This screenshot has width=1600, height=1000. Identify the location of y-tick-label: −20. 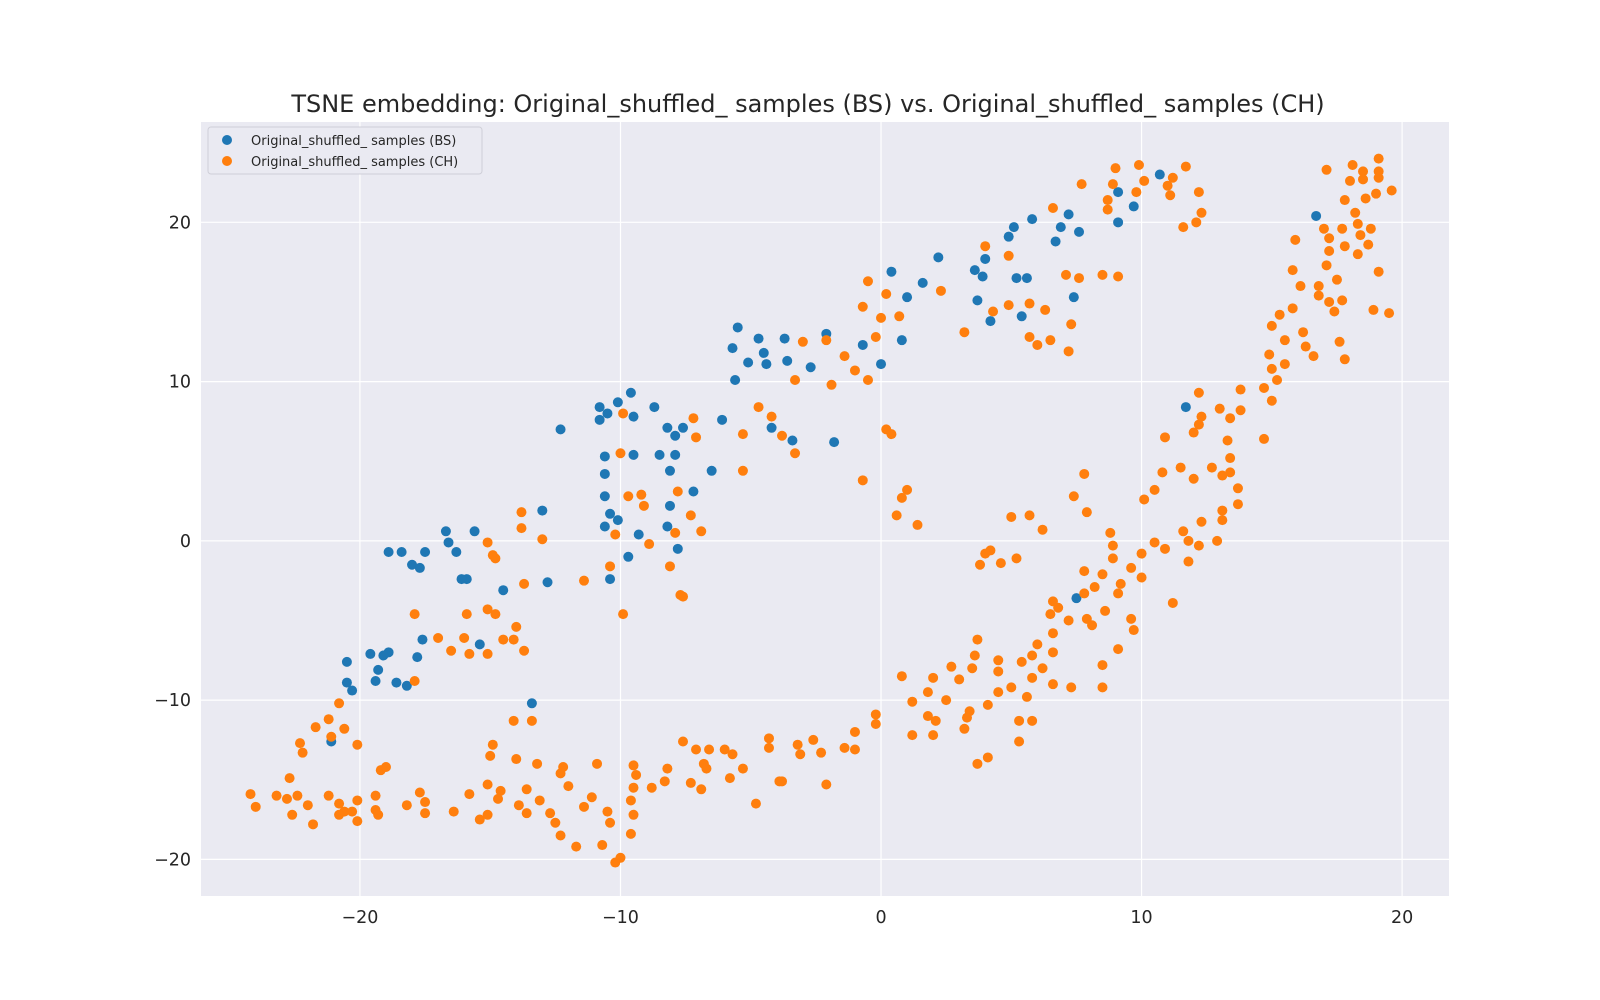
(172, 860).